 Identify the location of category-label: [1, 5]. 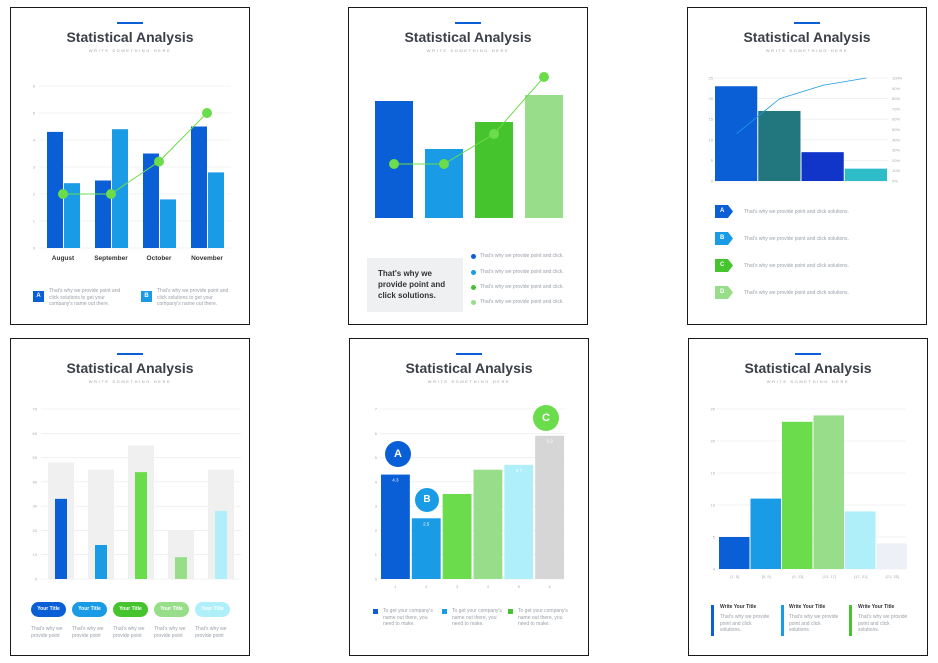
(734, 576).